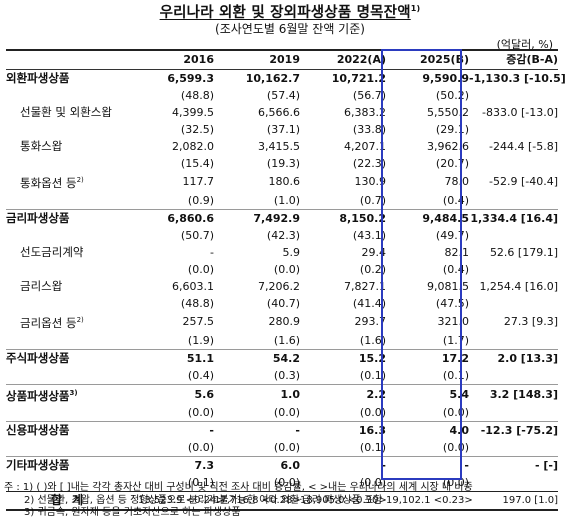  What do you see at coordinates (72, 357) in the screenshot?
I see `row-label: 주식파생상품` at bounding box center [72, 357].